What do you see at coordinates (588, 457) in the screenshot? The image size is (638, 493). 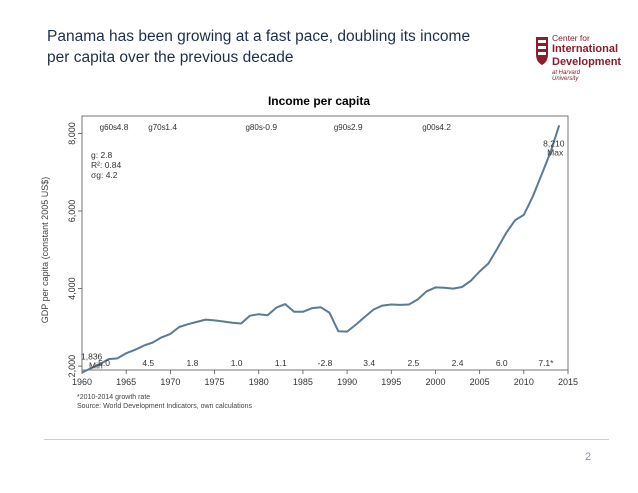 I see `page-number: 2` at bounding box center [588, 457].